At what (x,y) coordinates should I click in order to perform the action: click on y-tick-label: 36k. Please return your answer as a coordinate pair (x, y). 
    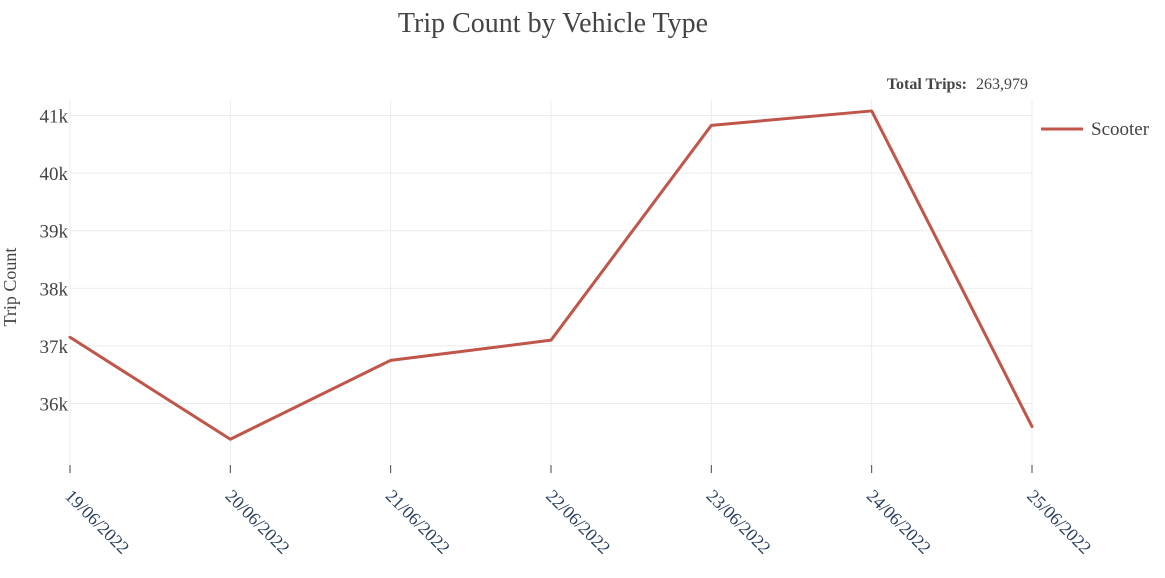
    Looking at the image, I should click on (54, 405).